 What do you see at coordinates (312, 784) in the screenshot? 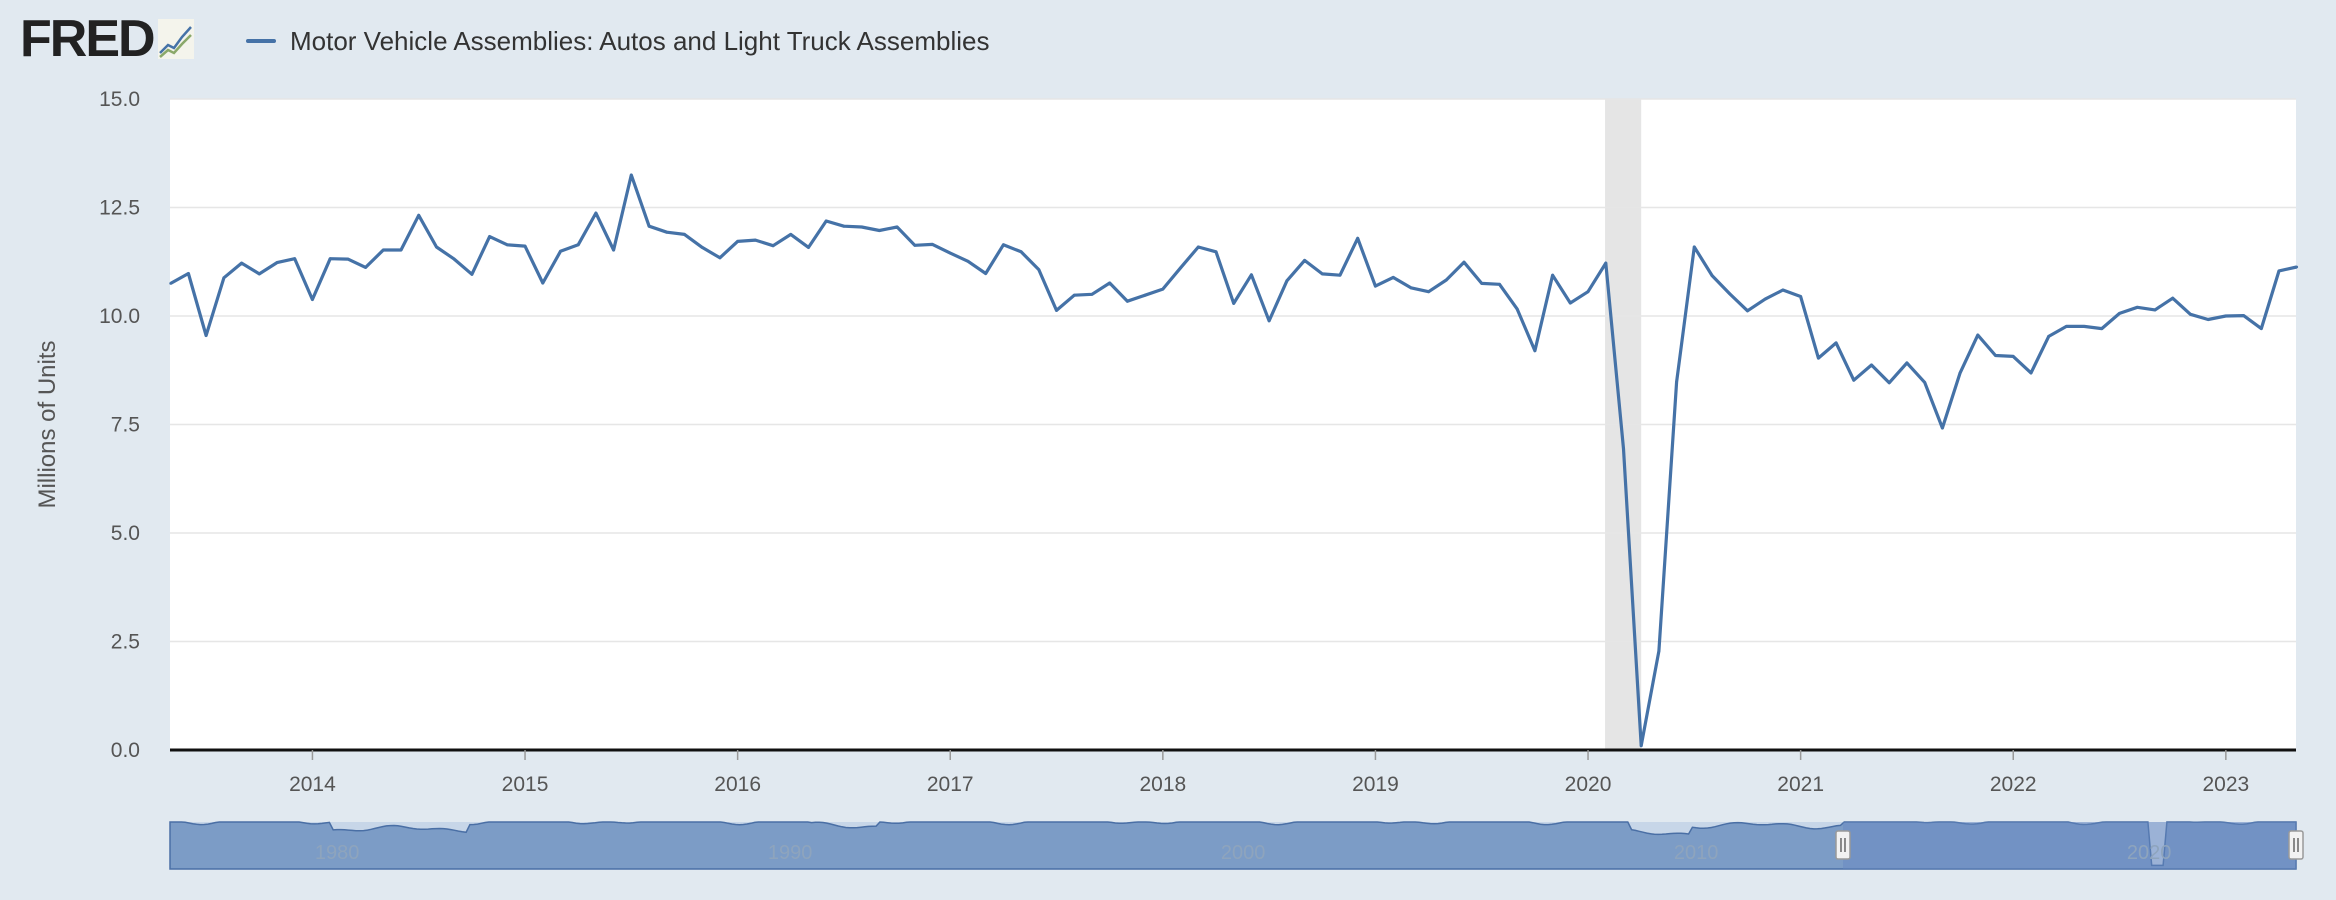
I see `x-tick-label: 2014` at bounding box center [312, 784].